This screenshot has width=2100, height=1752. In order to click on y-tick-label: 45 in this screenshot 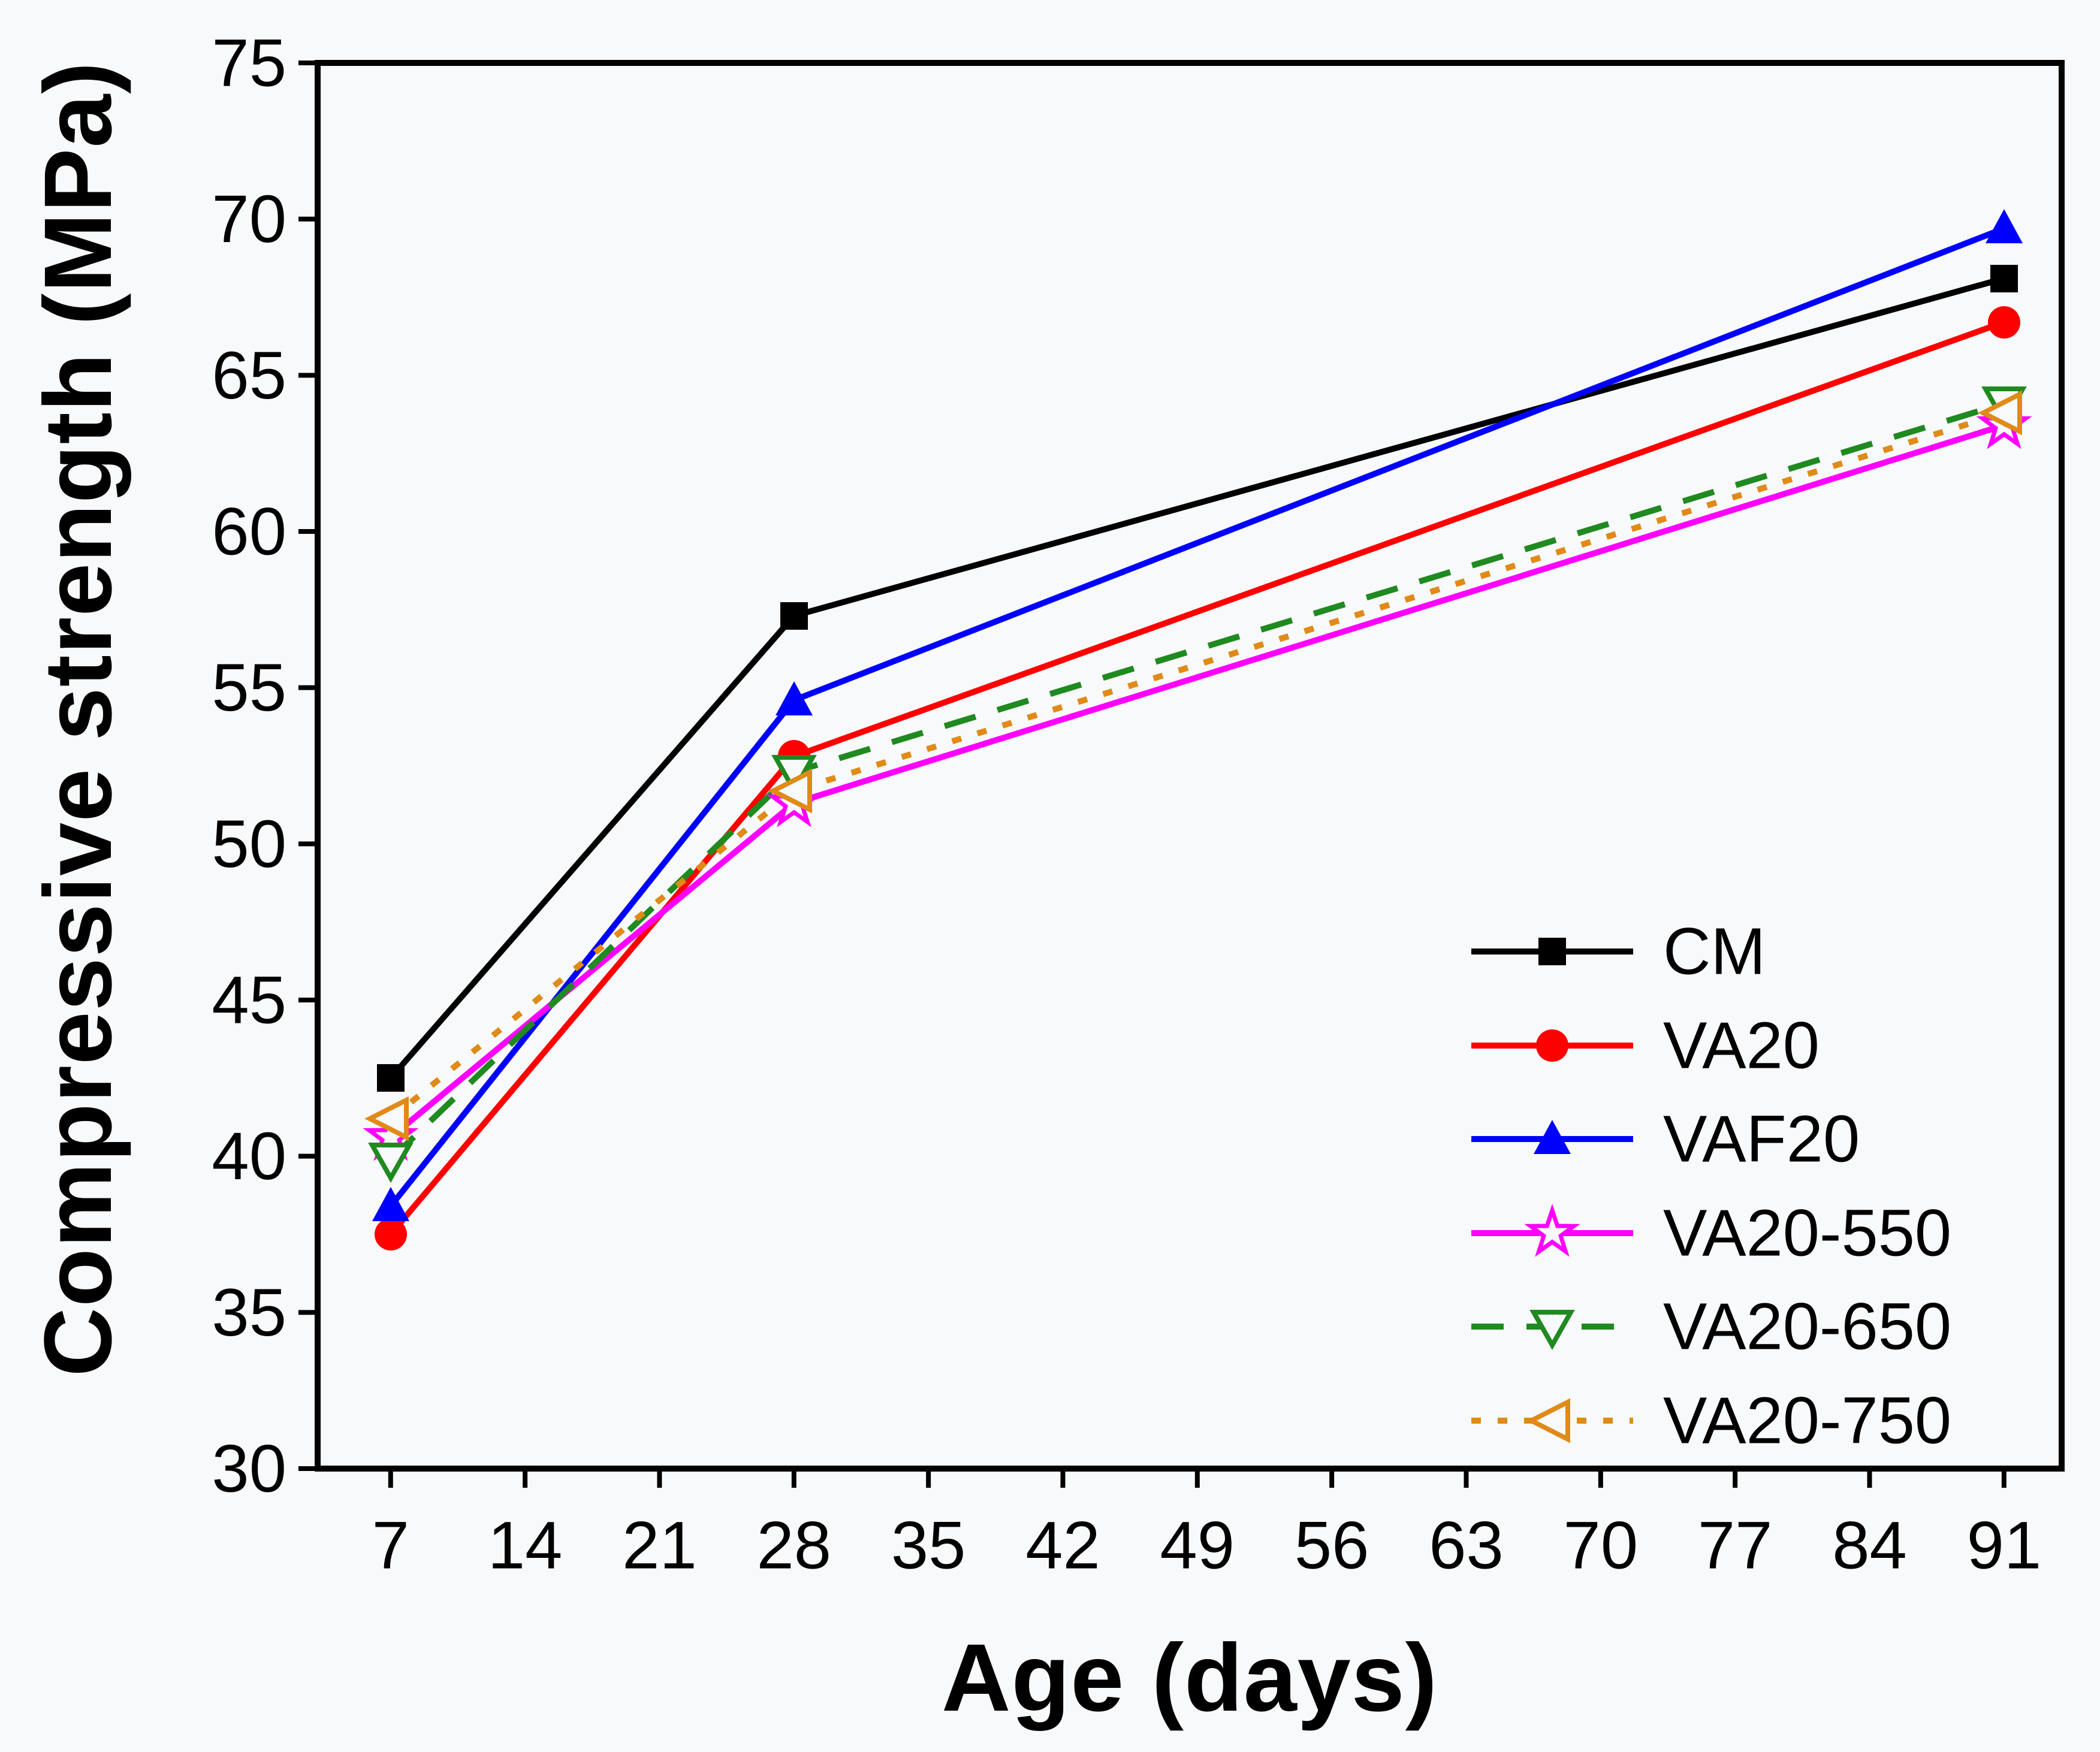, I will do `click(249, 1000)`.